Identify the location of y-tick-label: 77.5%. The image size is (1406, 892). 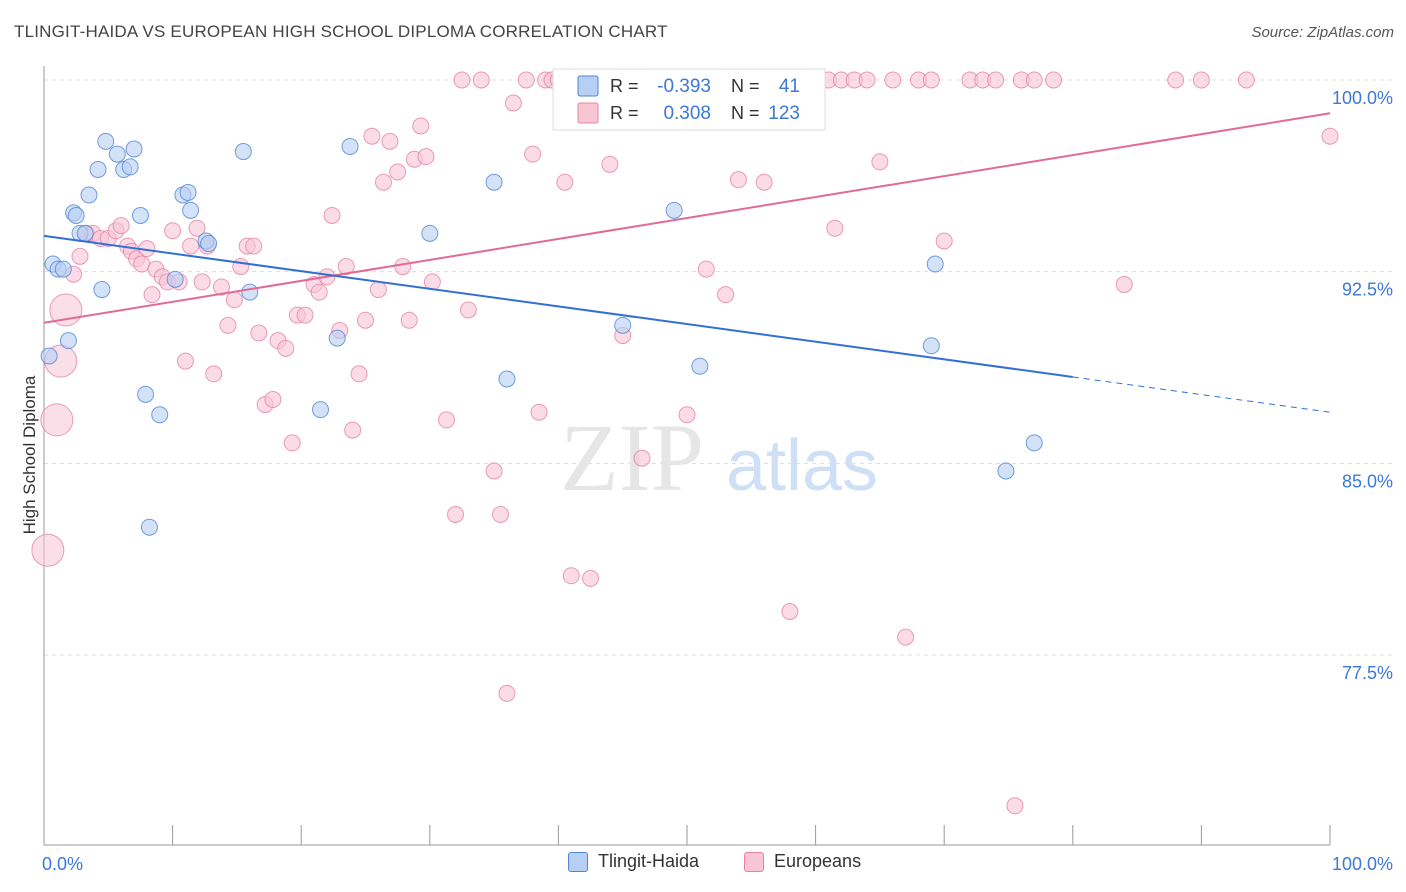
(1367, 673).